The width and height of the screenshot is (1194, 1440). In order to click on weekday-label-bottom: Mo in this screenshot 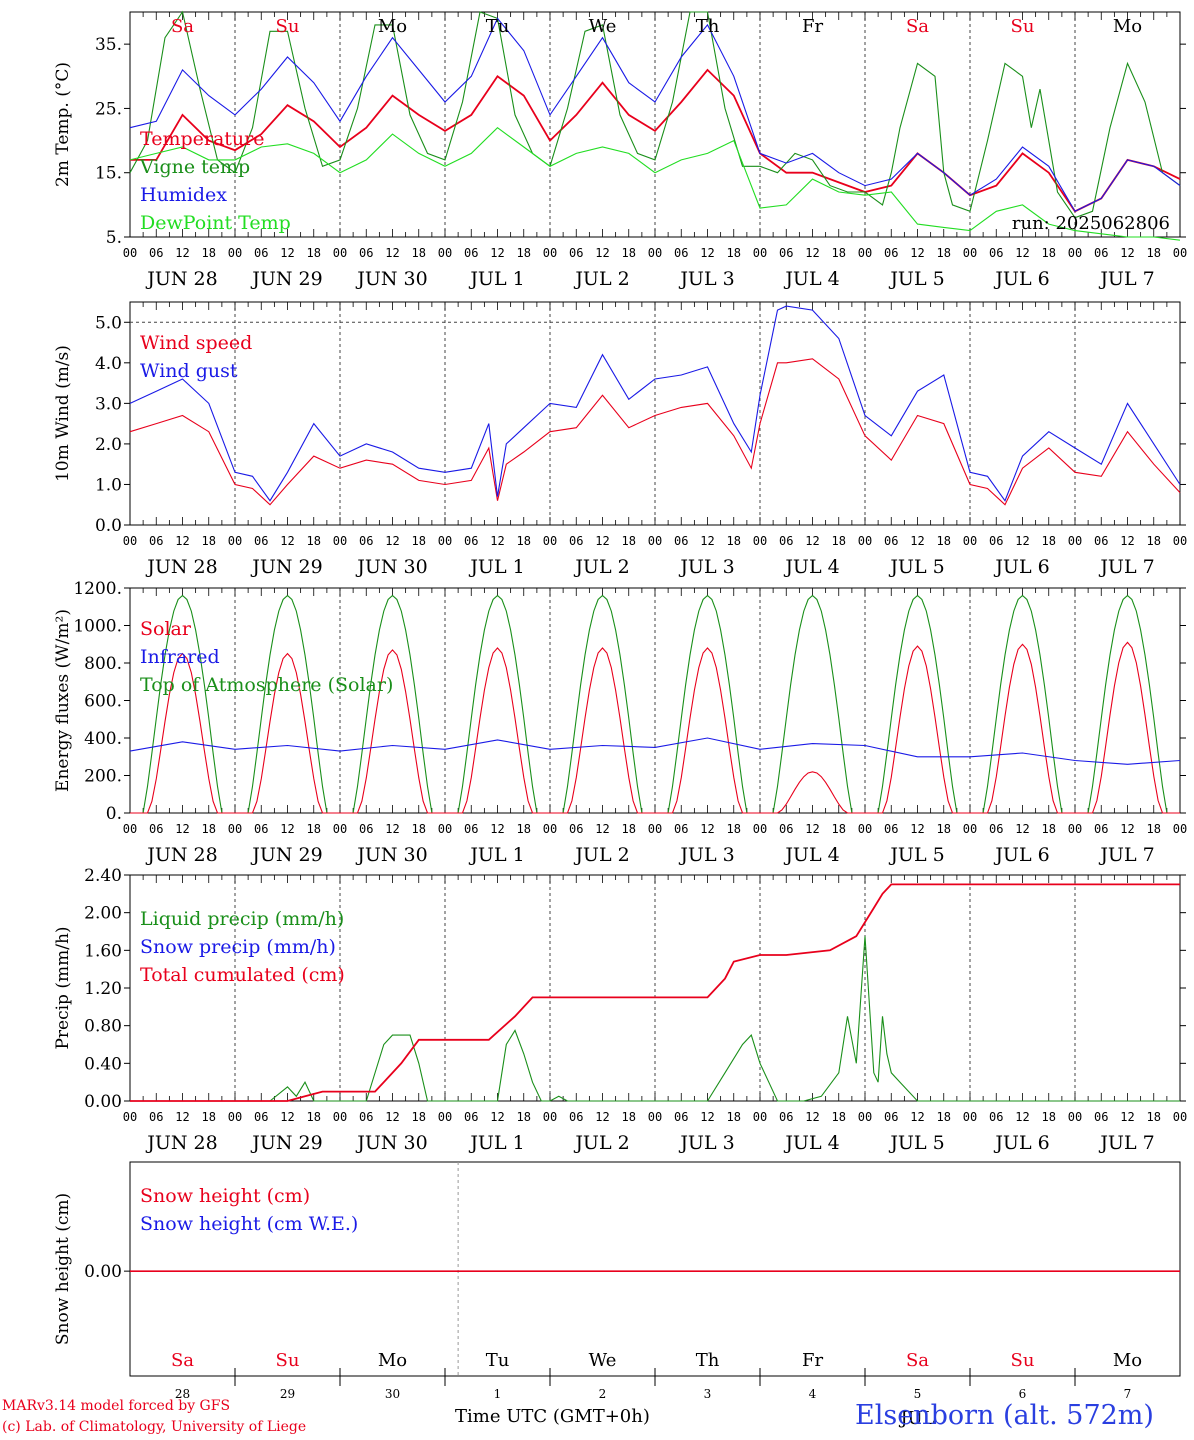, I will do `click(392, 1360)`.